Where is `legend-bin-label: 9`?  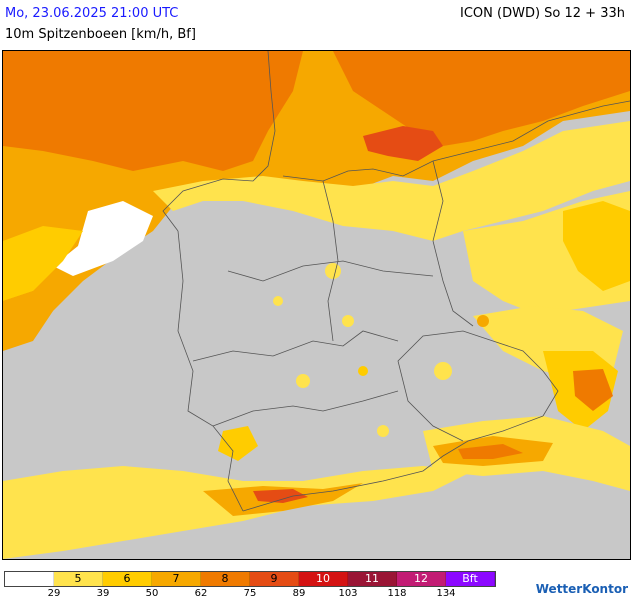
legend-bin-label: 9 is located at coordinates (274, 578).